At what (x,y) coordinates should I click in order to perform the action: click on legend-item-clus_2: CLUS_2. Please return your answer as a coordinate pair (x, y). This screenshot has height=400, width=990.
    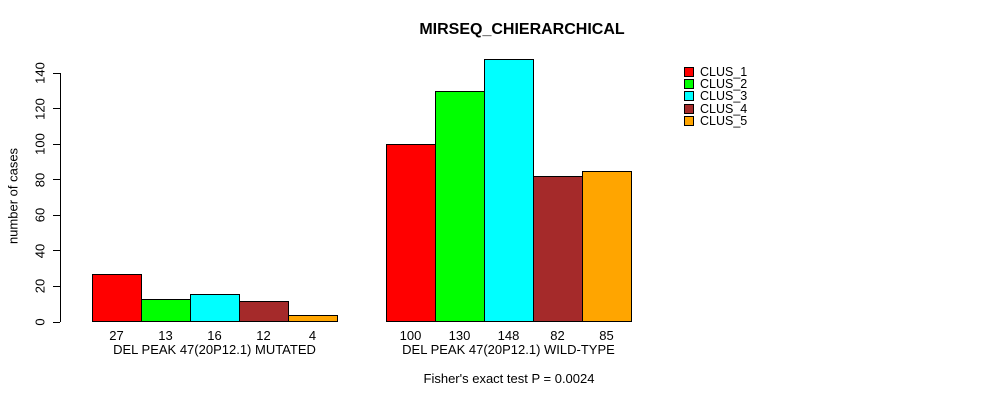
    Looking at the image, I should click on (716, 84).